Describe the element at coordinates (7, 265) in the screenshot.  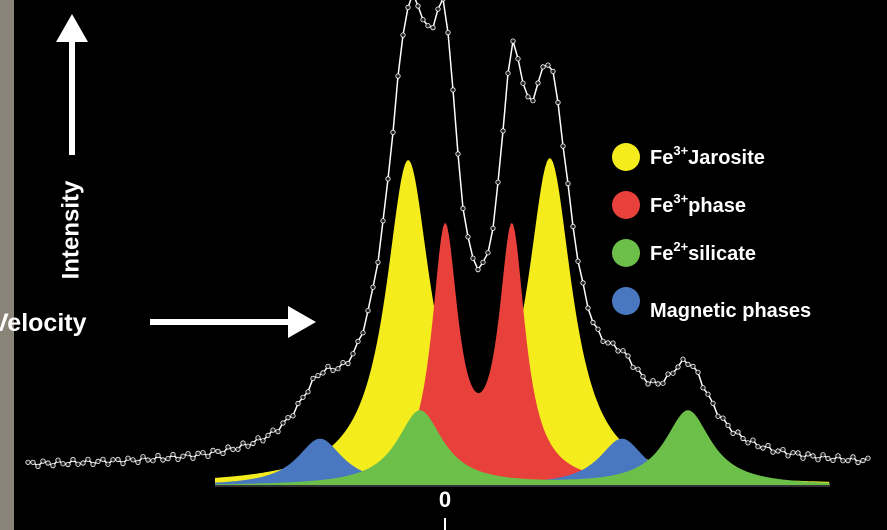
I see `photo-edge` at that location.